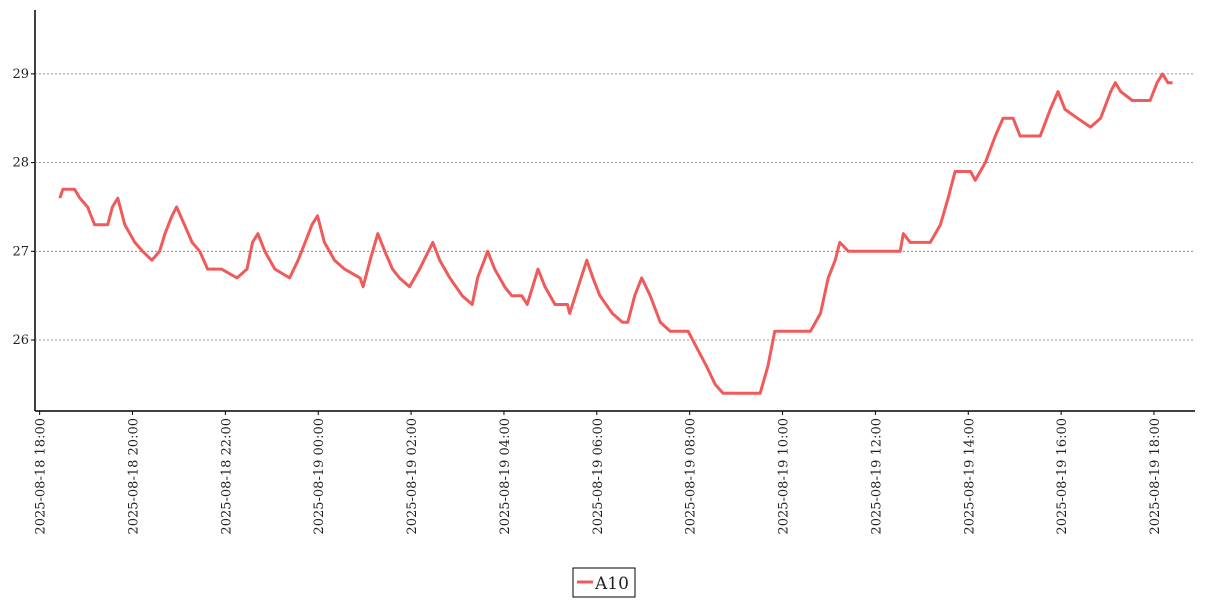  What do you see at coordinates (598, 476) in the screenshot?
I see `x-tick-label: 2025-08-19 06:00` at bounding box center [598, 476].